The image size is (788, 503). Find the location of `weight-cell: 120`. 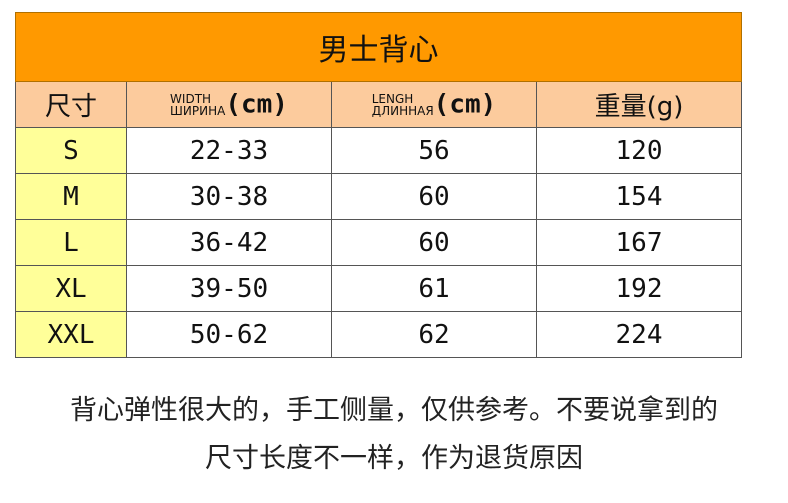

weight-cell: 120 is located at coordinates (639, 150).